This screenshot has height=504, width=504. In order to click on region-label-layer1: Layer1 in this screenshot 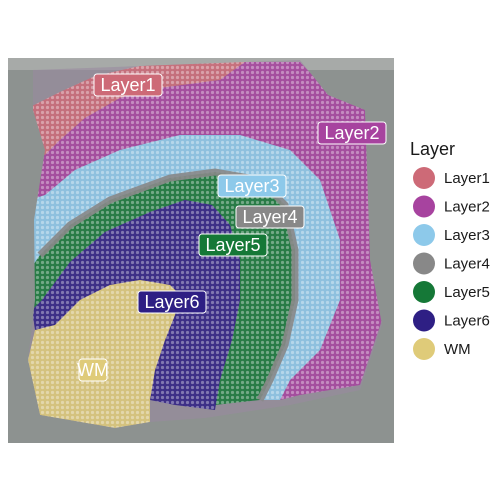, I will do `click(128, 85)`.